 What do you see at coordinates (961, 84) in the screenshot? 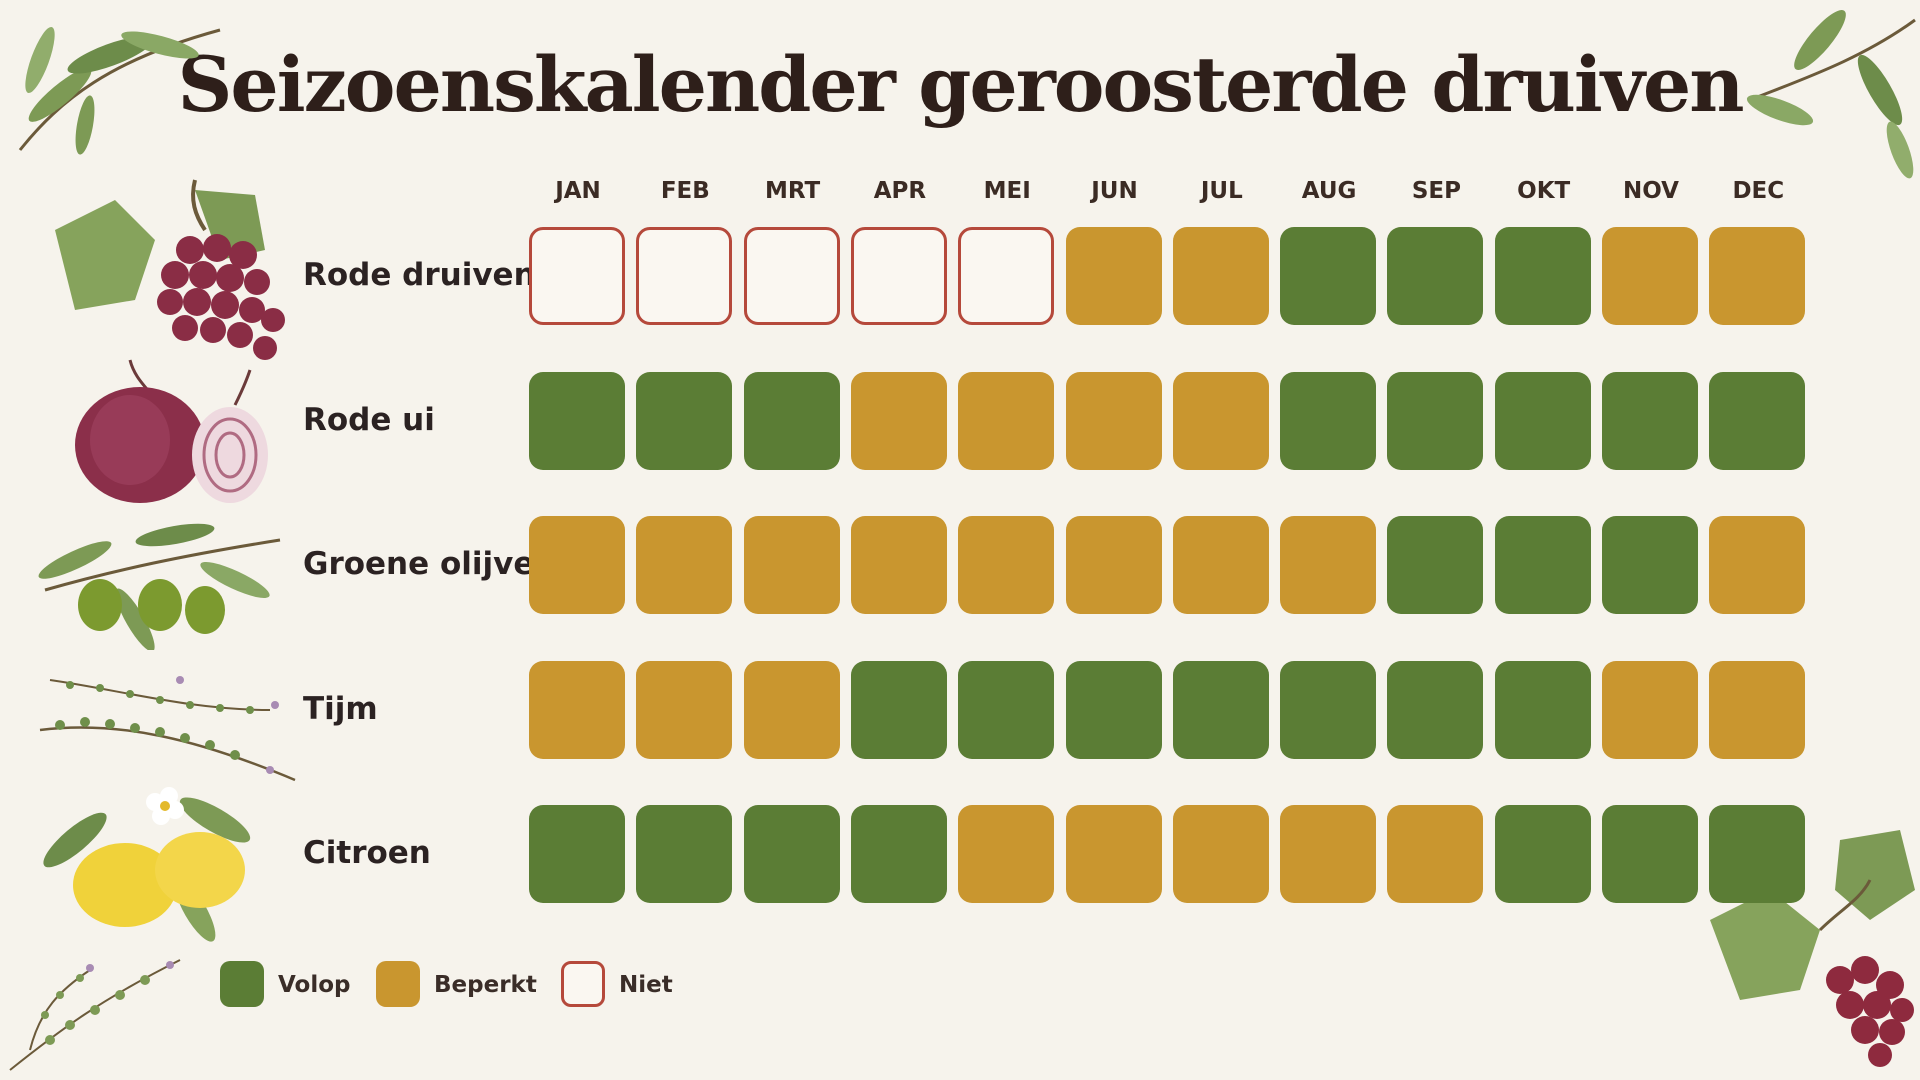
I see `chart-title: Seizoenskalender geroosterde druiven` at bounding box center [961, 84].